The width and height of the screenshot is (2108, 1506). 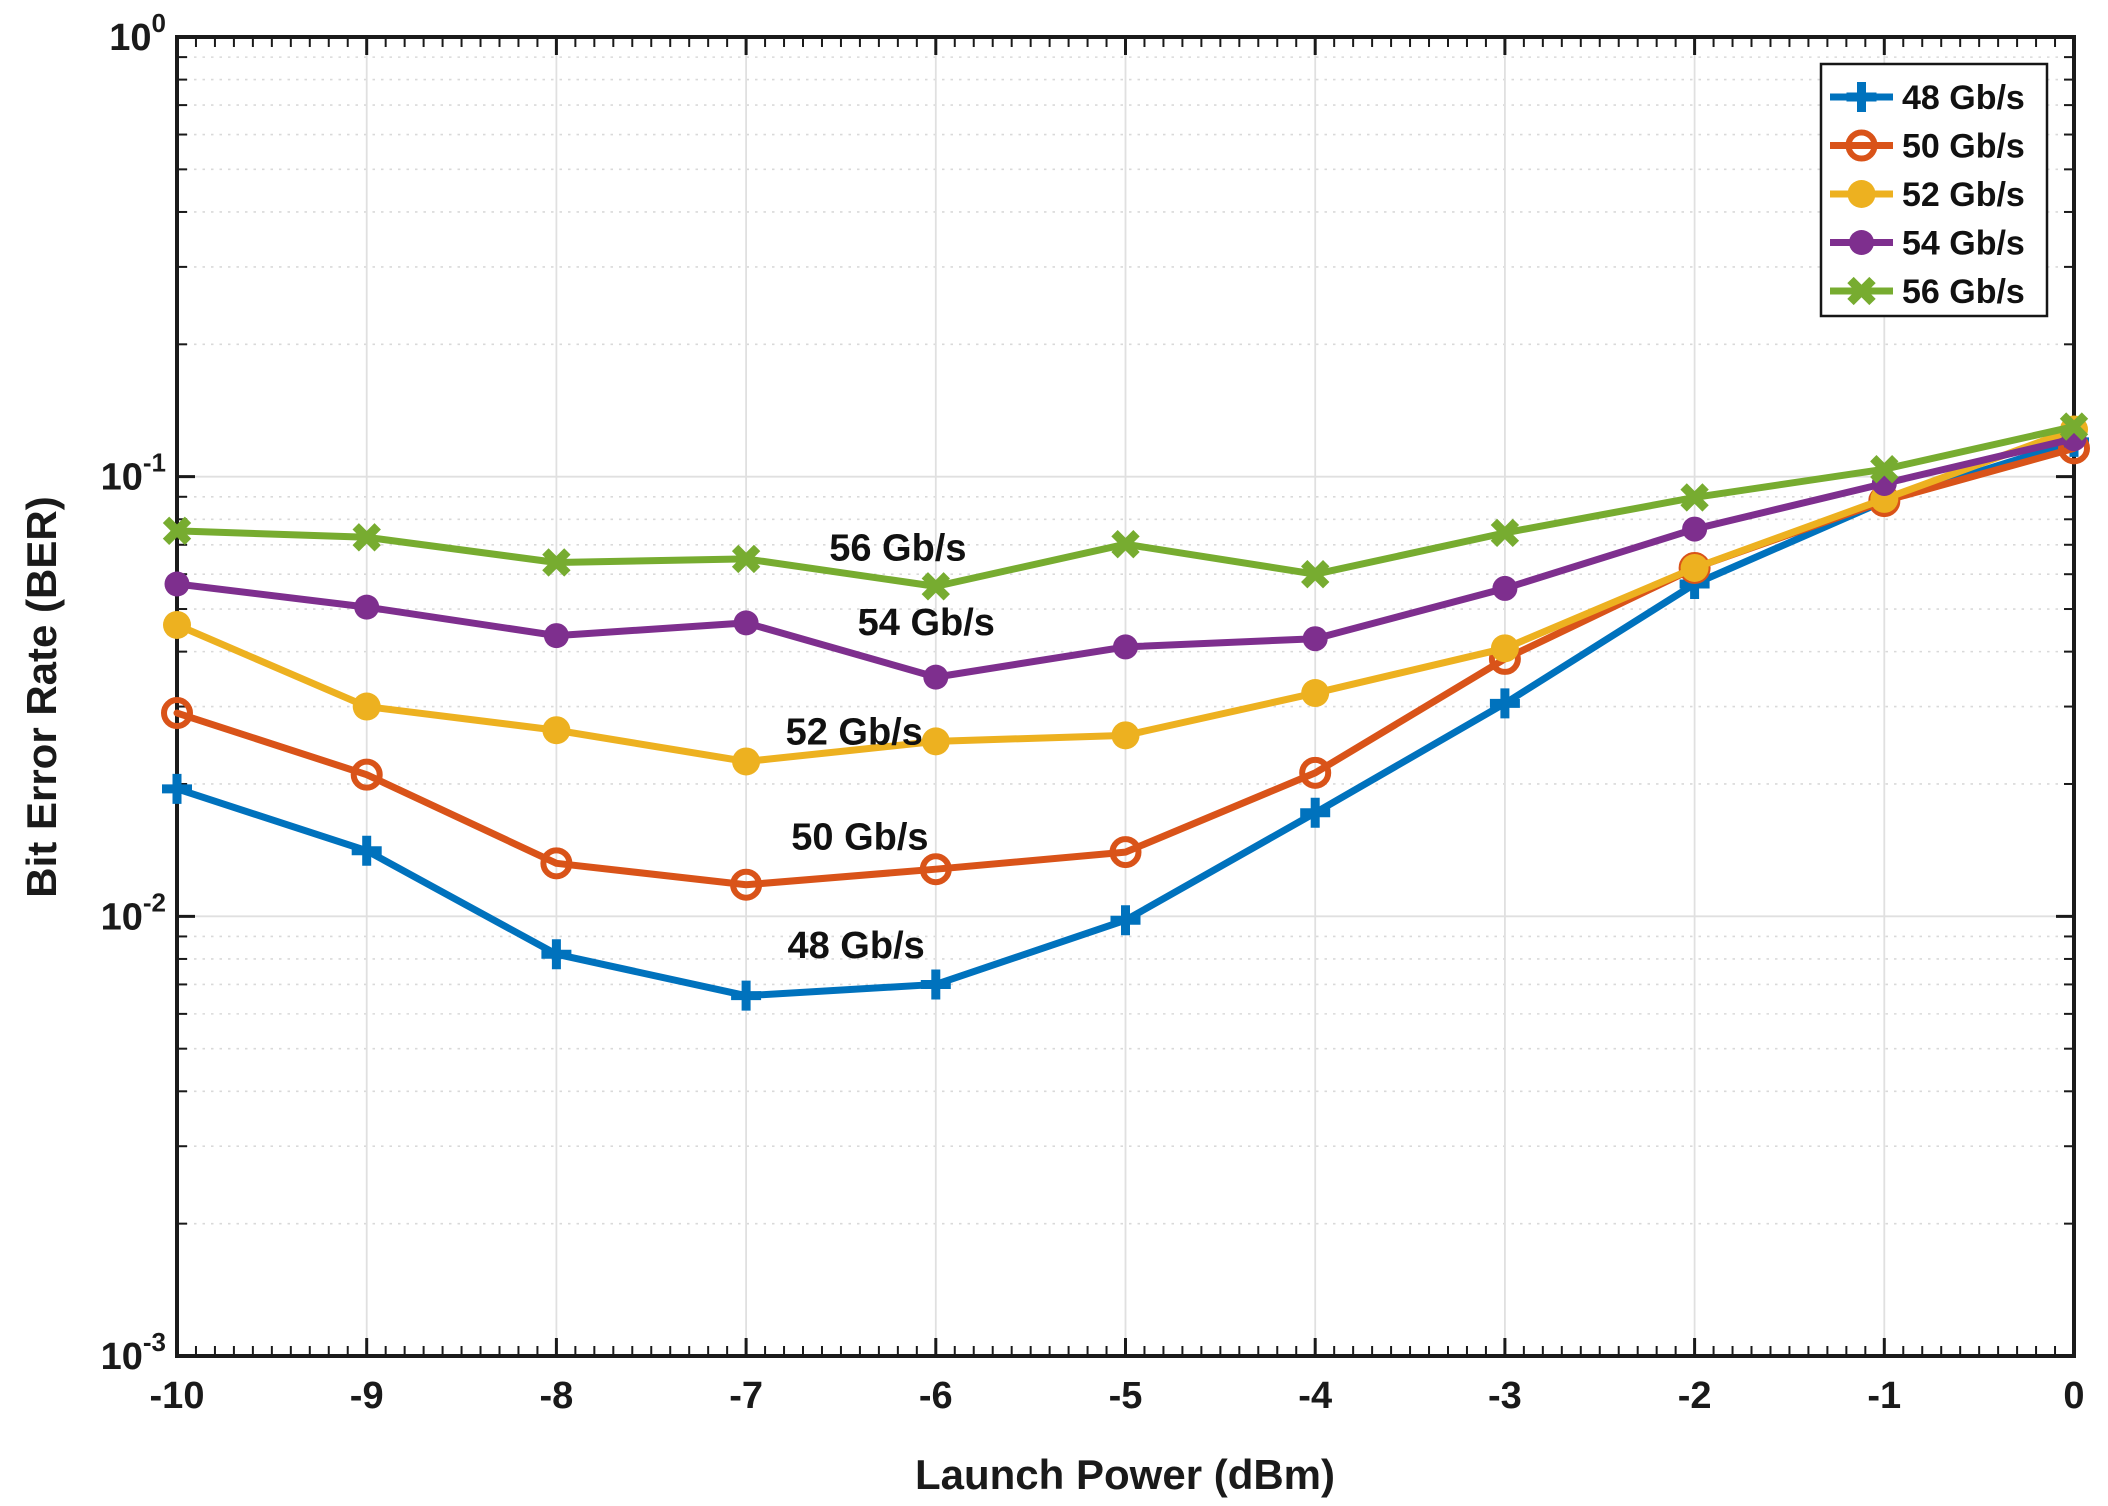 I want to click on x-tick-label: -9, so click(x=367, y=1396).